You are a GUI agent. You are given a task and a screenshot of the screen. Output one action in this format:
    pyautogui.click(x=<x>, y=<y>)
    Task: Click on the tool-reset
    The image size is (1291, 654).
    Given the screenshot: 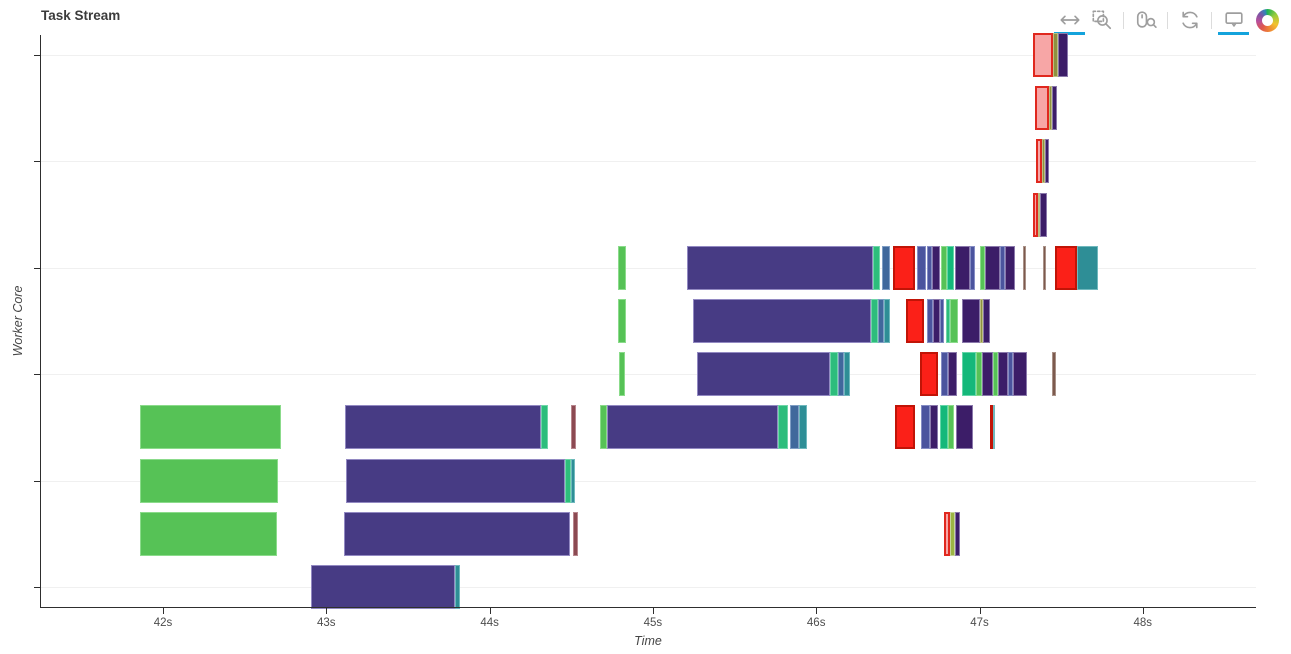 What is the action you would take?
    pyautogui.click(x=1189, y=20)
    